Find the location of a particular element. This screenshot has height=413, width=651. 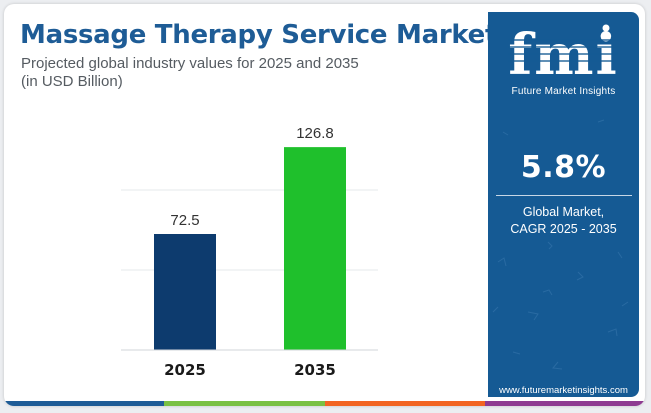

logo-text: fmi is located at coordinates (563, 55).